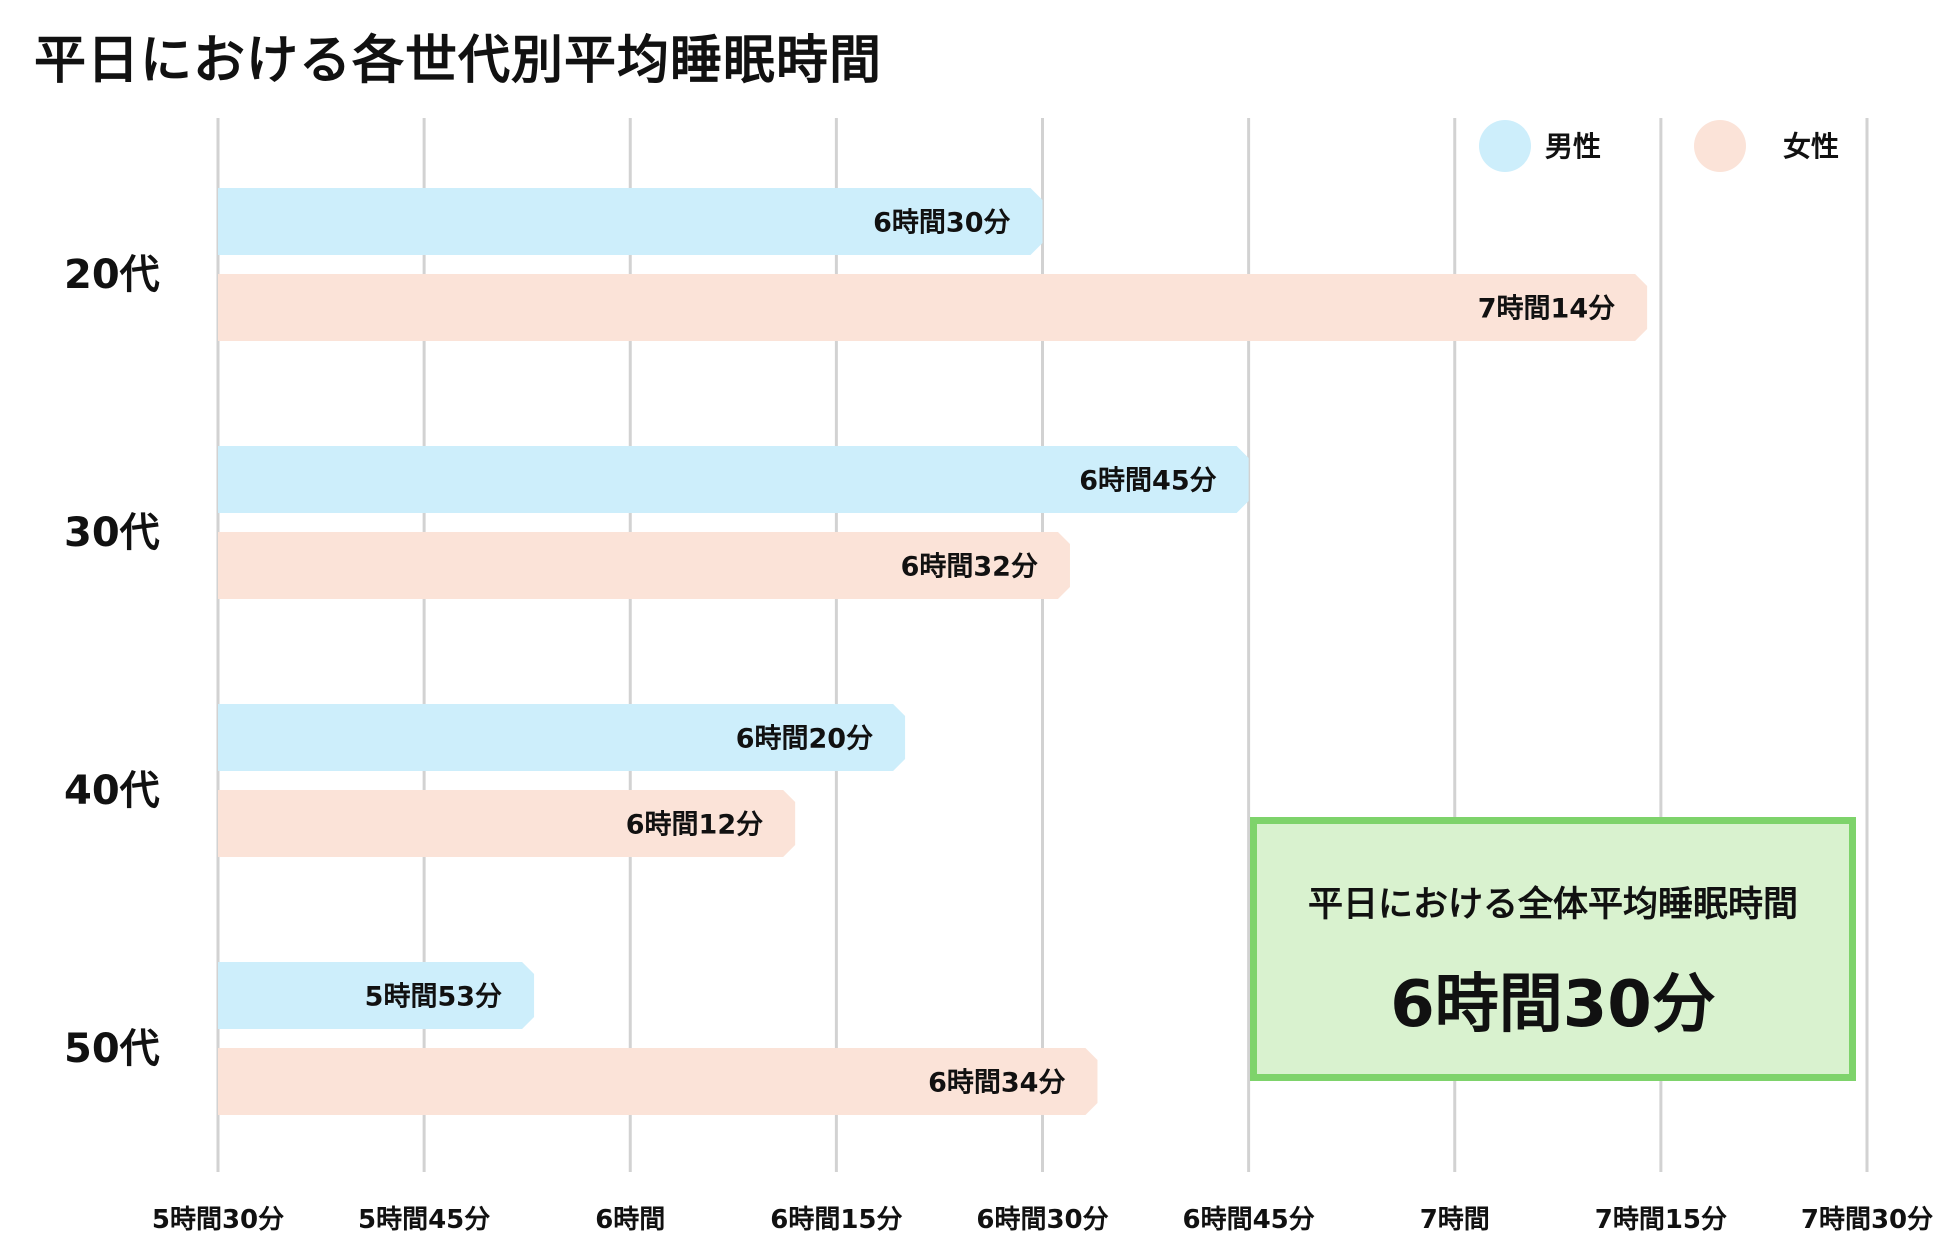 Image resolution: width=1950 pixels, height=1248 pixels. I want to click on bar-male-30s, so click(733, 479).